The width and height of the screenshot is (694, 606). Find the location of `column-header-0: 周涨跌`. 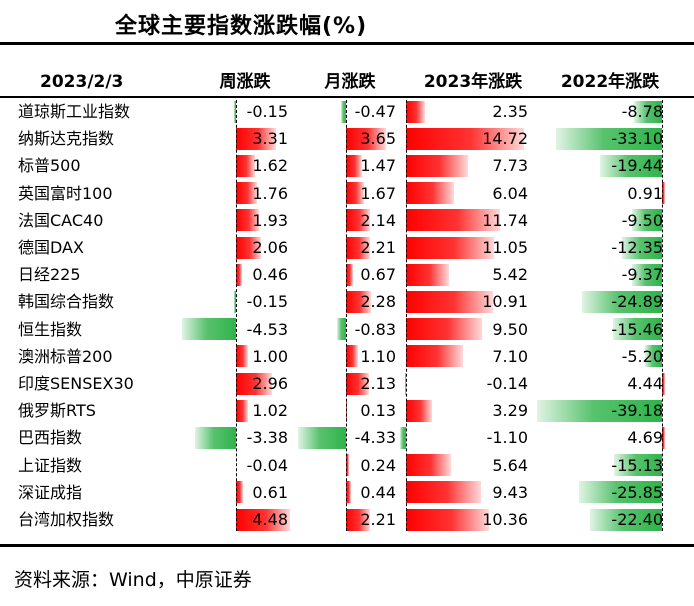

column-header-0: 周涨跌 is located at coordinates (245, 82).